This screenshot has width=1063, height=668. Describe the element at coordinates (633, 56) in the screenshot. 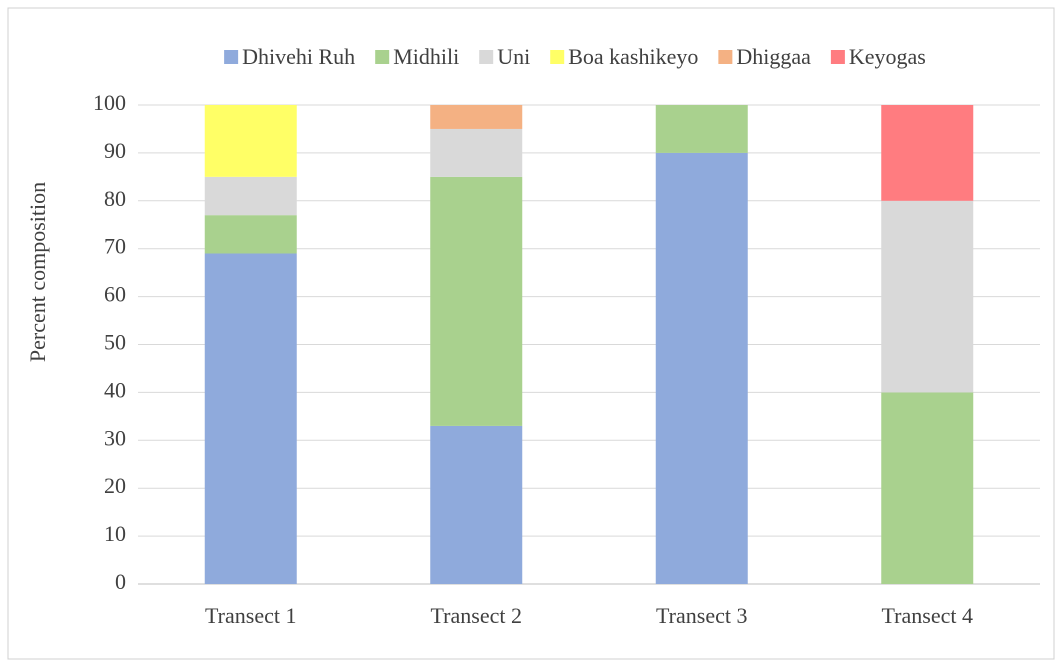

I see `legend-label: Boa kashikeyo` at that location.